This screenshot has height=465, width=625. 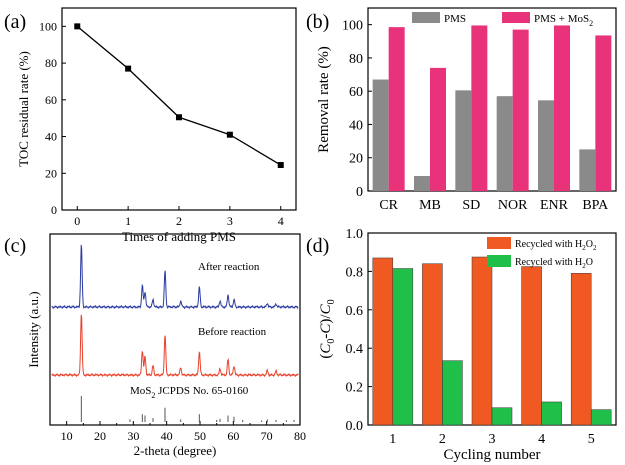 What do you see at coordinates (189, 392) in the screenshot?
I see `annotation-reference: MoS2 JCPDS No. 65-0160` at bounding box center [189, 392].